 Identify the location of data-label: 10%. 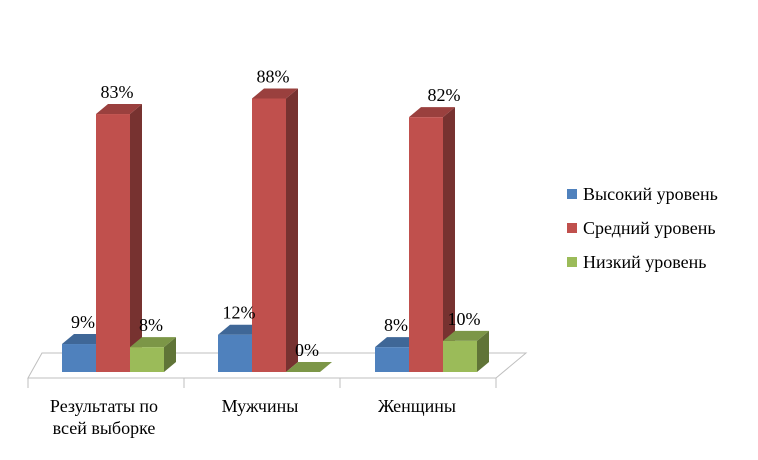
(464, 319).